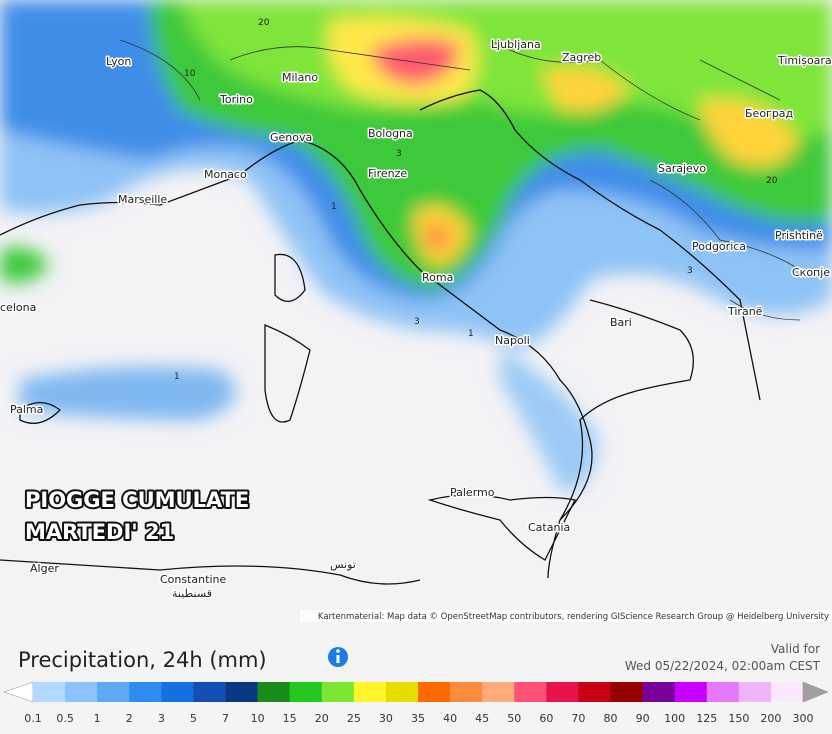 Image resolution: width=832 pixels, height=734 pixels. I want to click on legend-tick-label: 300, so click(803, 718).